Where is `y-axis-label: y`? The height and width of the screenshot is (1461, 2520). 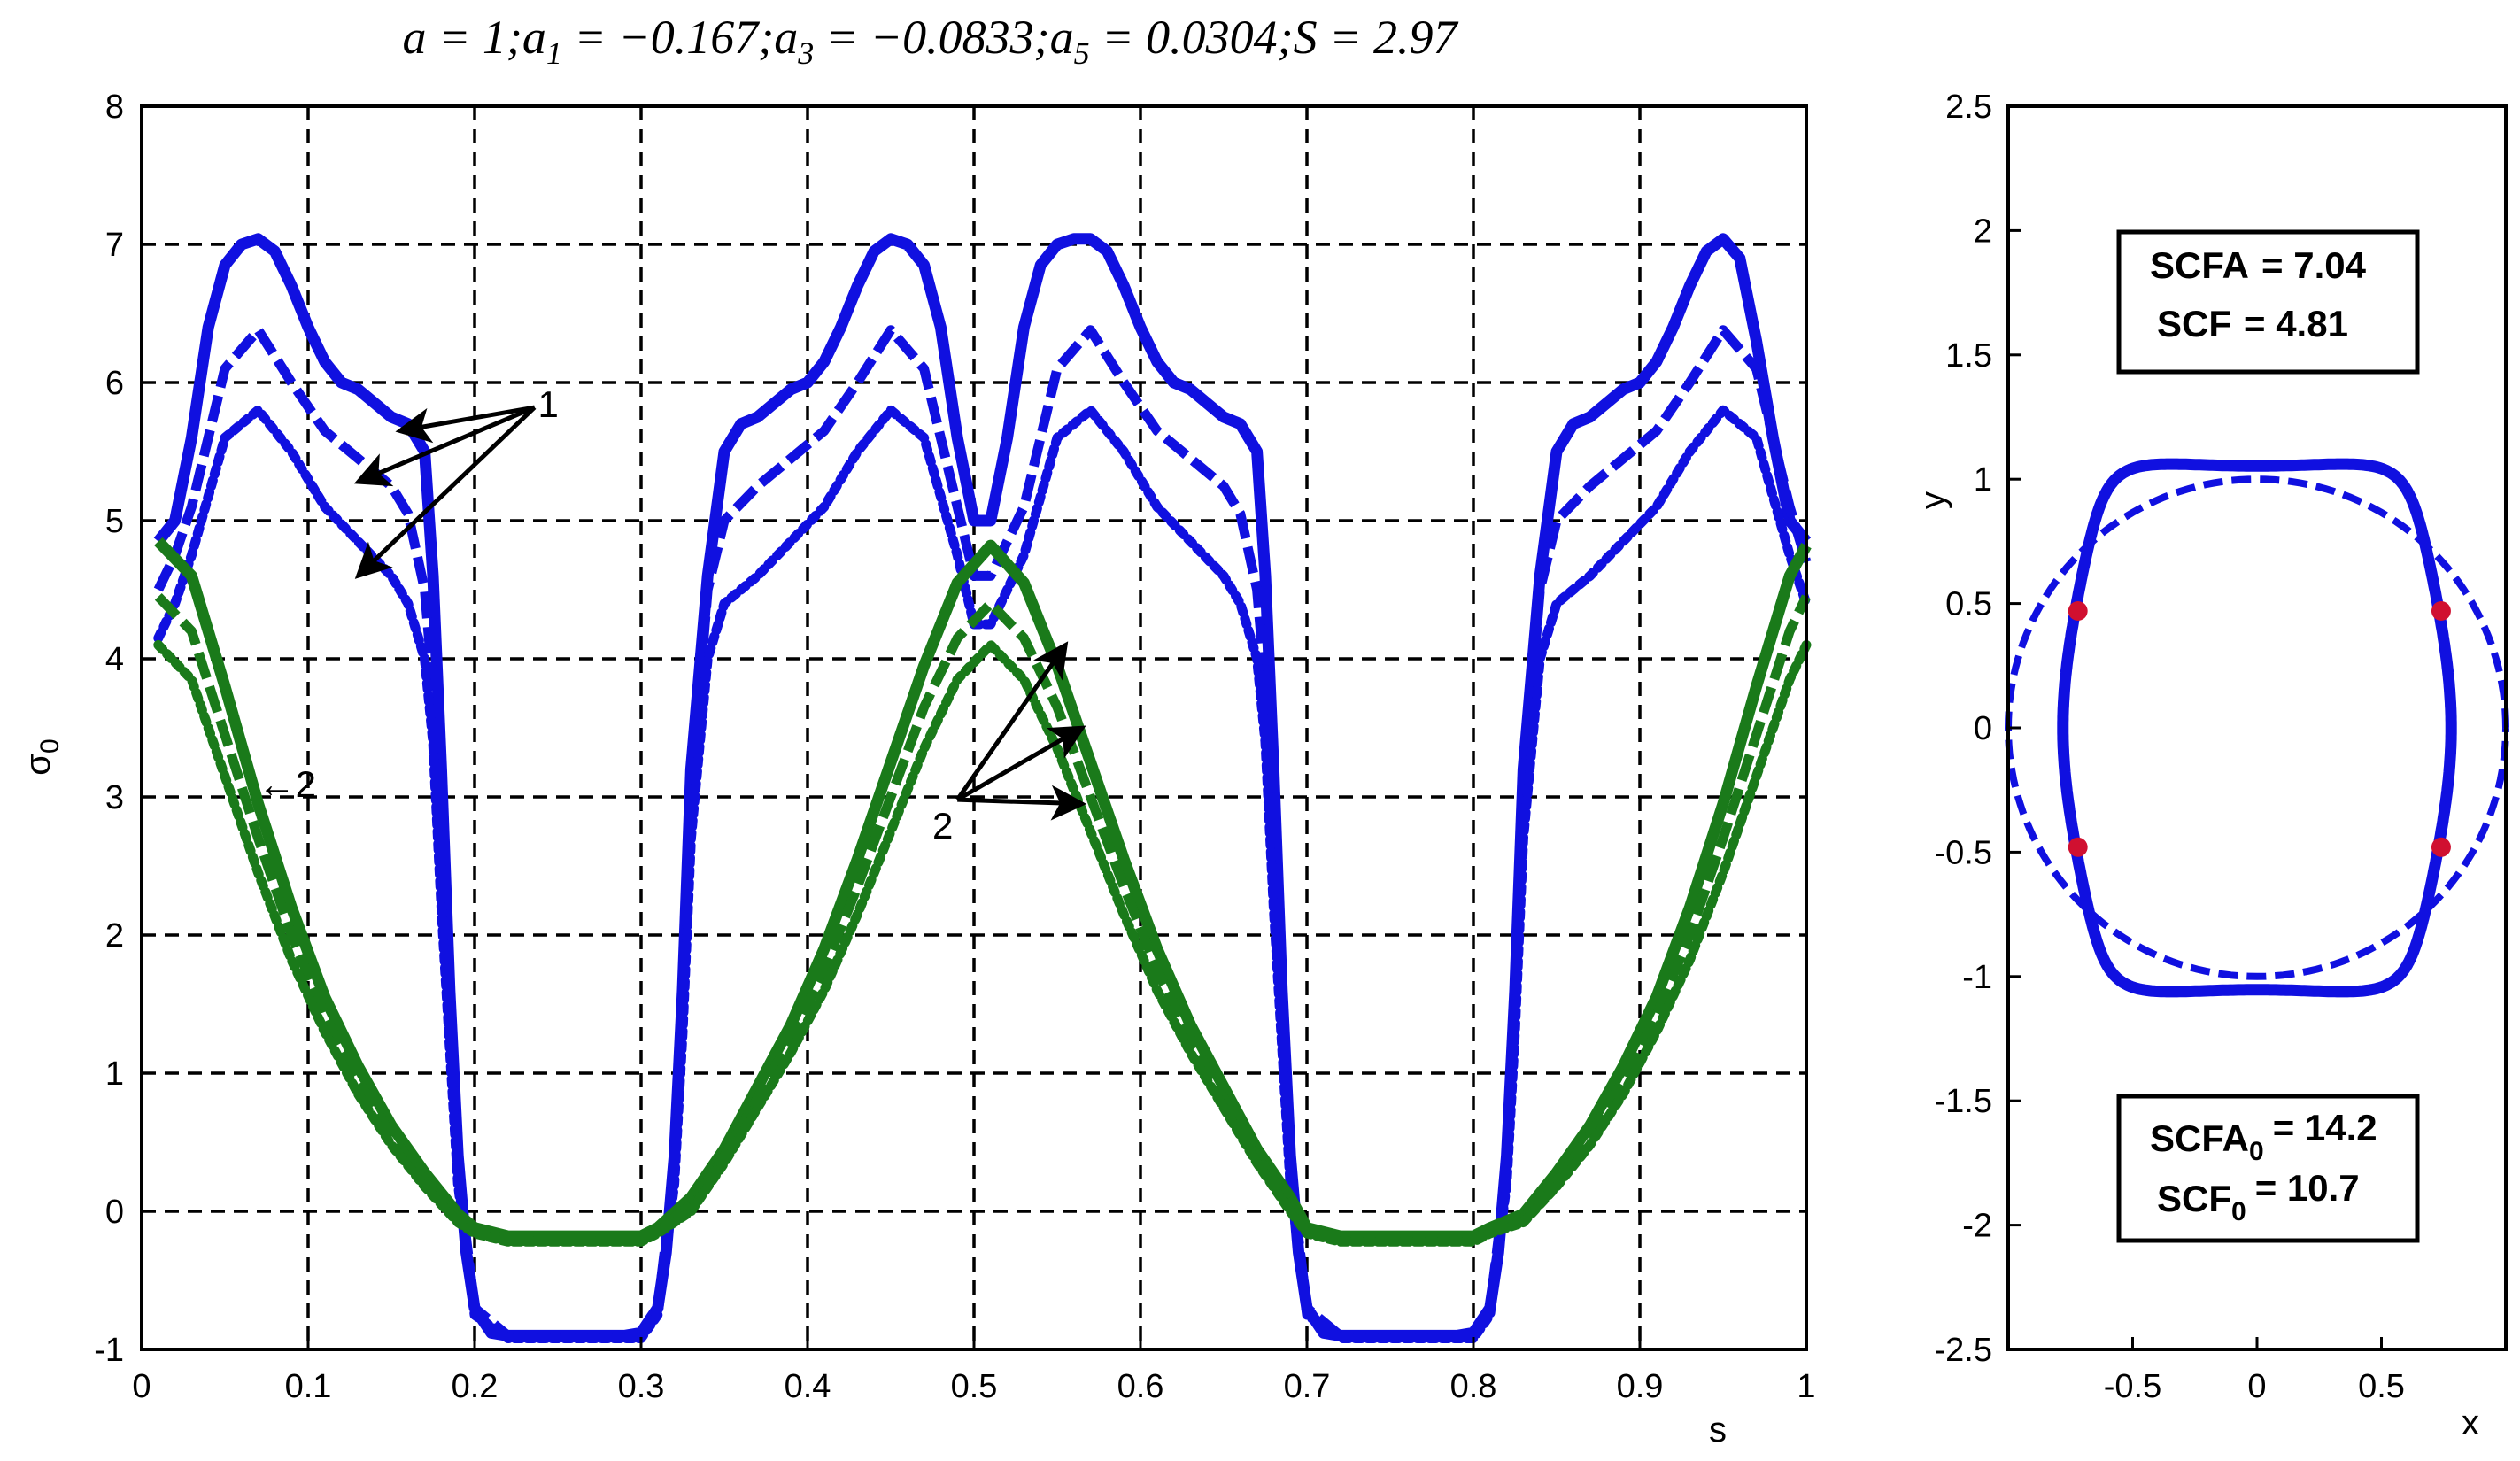 y-axis-label: y is located at coordinates (1932, 500).